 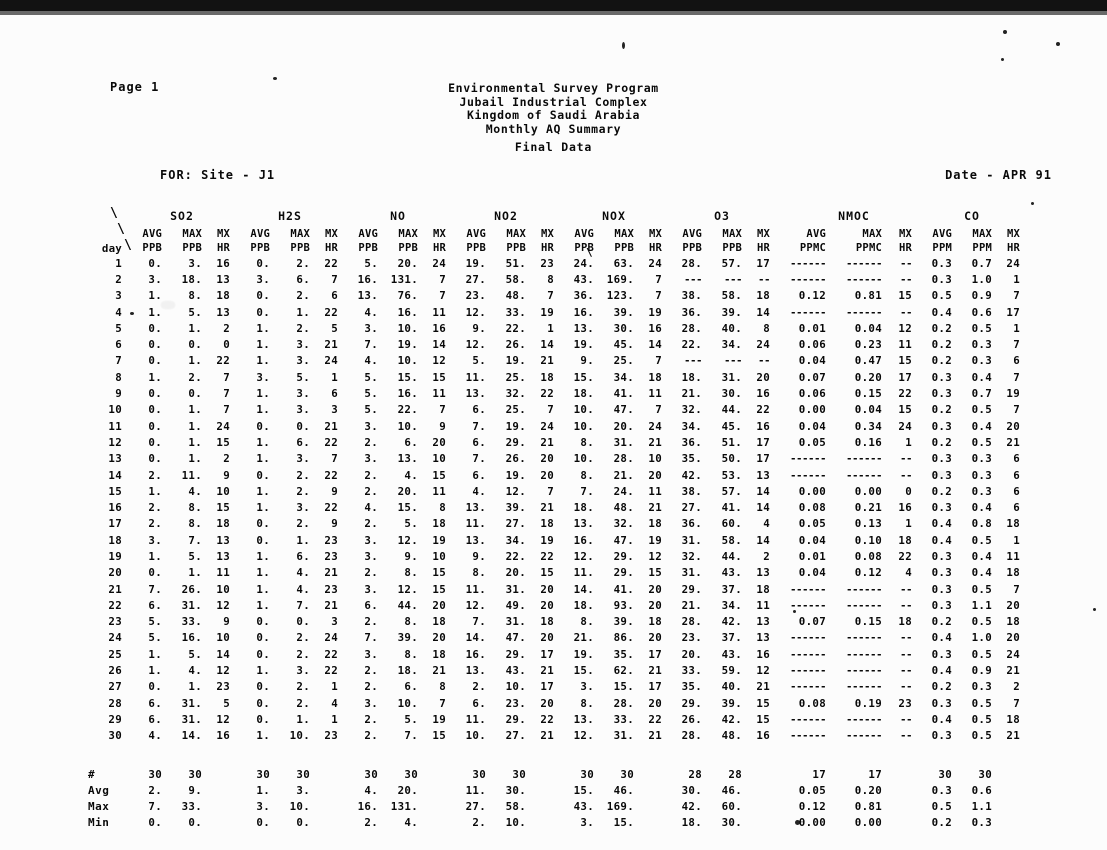 I want to click on cell-h2s-avg: 1., so click(x=263, y=345).